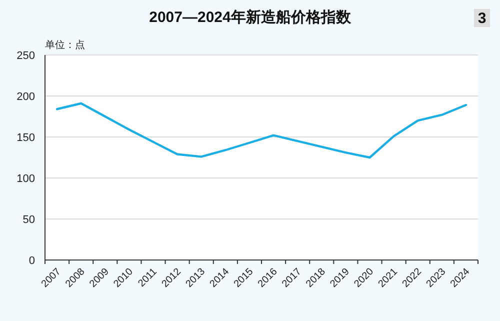 This screenshot has width=500, height=321. What do you see at coordinates (65, 45) in the screenshot?
I see `y-axis-title: 单位：点` at bounding box center [65, 45].